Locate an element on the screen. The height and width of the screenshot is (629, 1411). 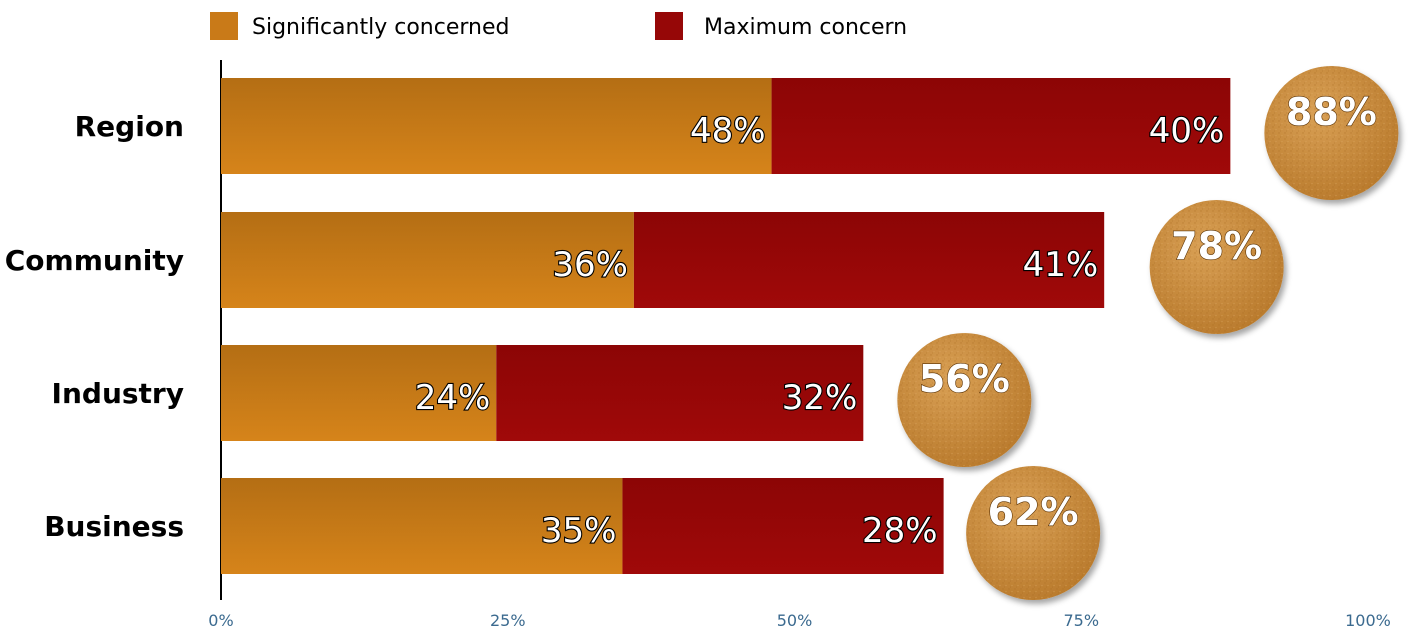
legend-swatch-maximum-concern is located at coordinates (669, 26).